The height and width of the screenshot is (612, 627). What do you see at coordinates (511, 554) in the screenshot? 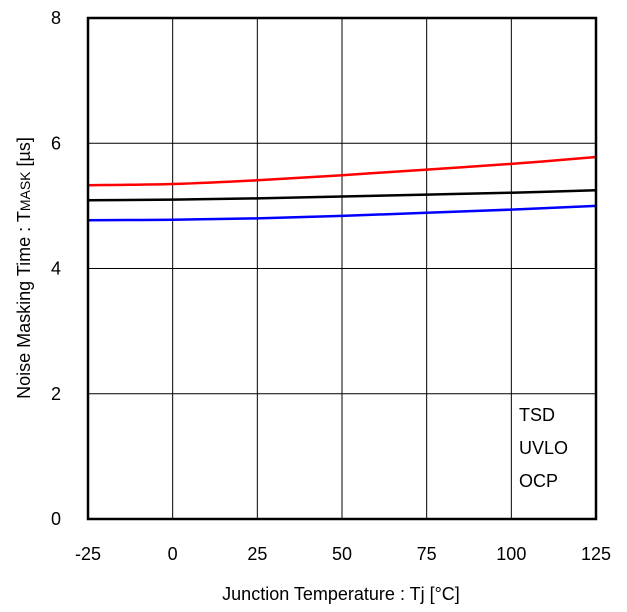
I see `x-tick-label: 100` at bounding box center [511, 554].